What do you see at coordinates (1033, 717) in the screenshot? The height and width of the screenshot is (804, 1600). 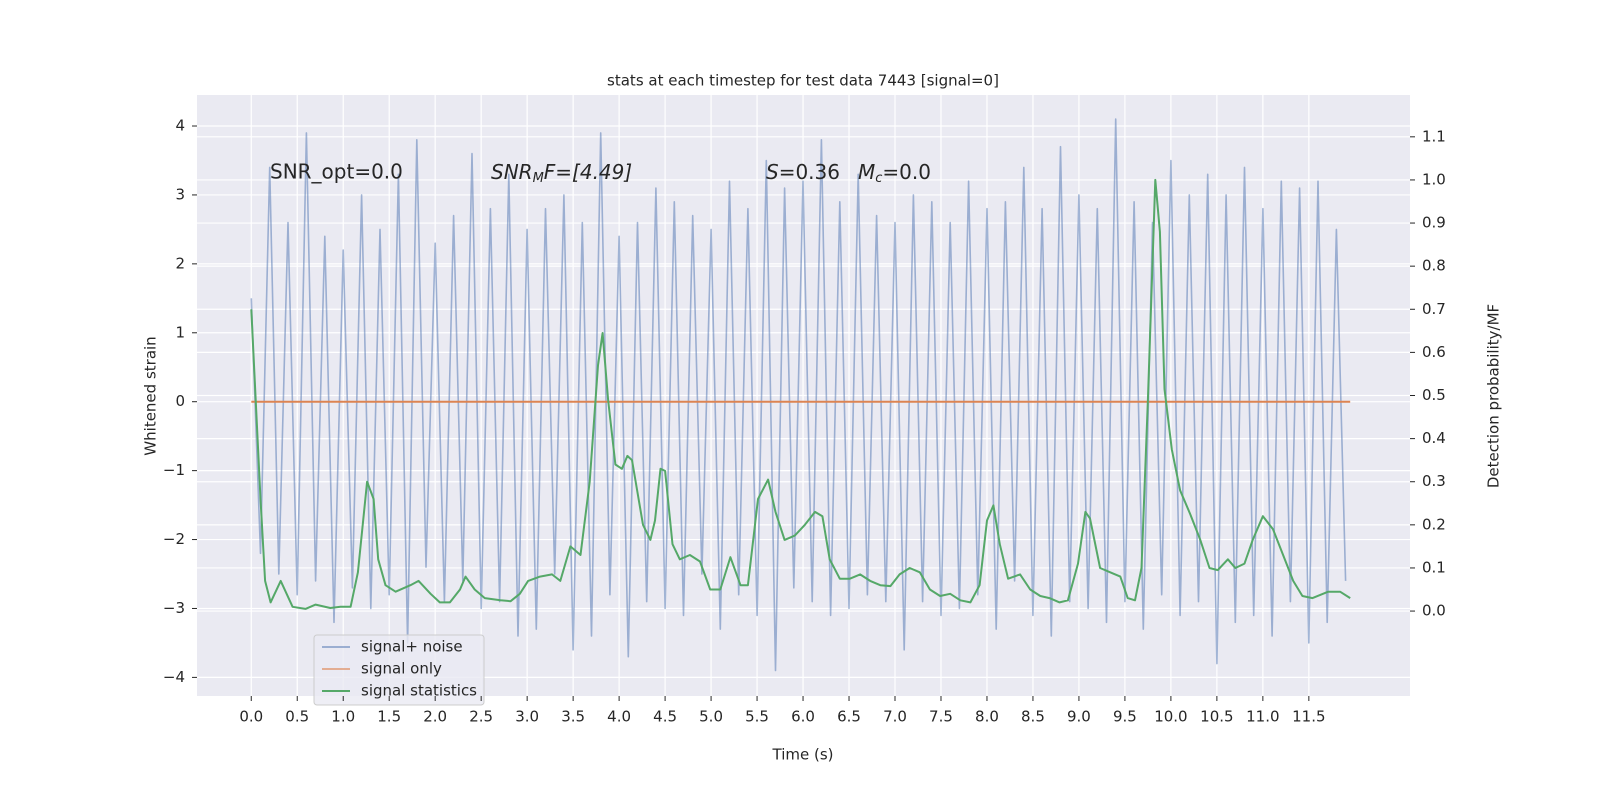 I see `x-tick-label: 8.5` at bounding box center [1033, 717].